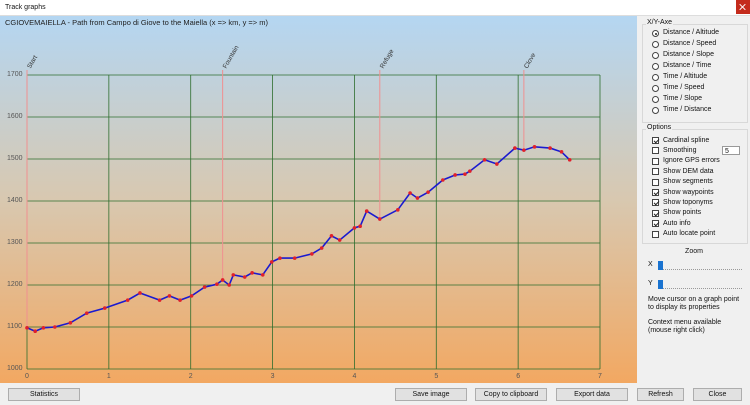 This screenshot has width=750, height=405. I want to click on button: Copy to clipboard, so click(511, 394).